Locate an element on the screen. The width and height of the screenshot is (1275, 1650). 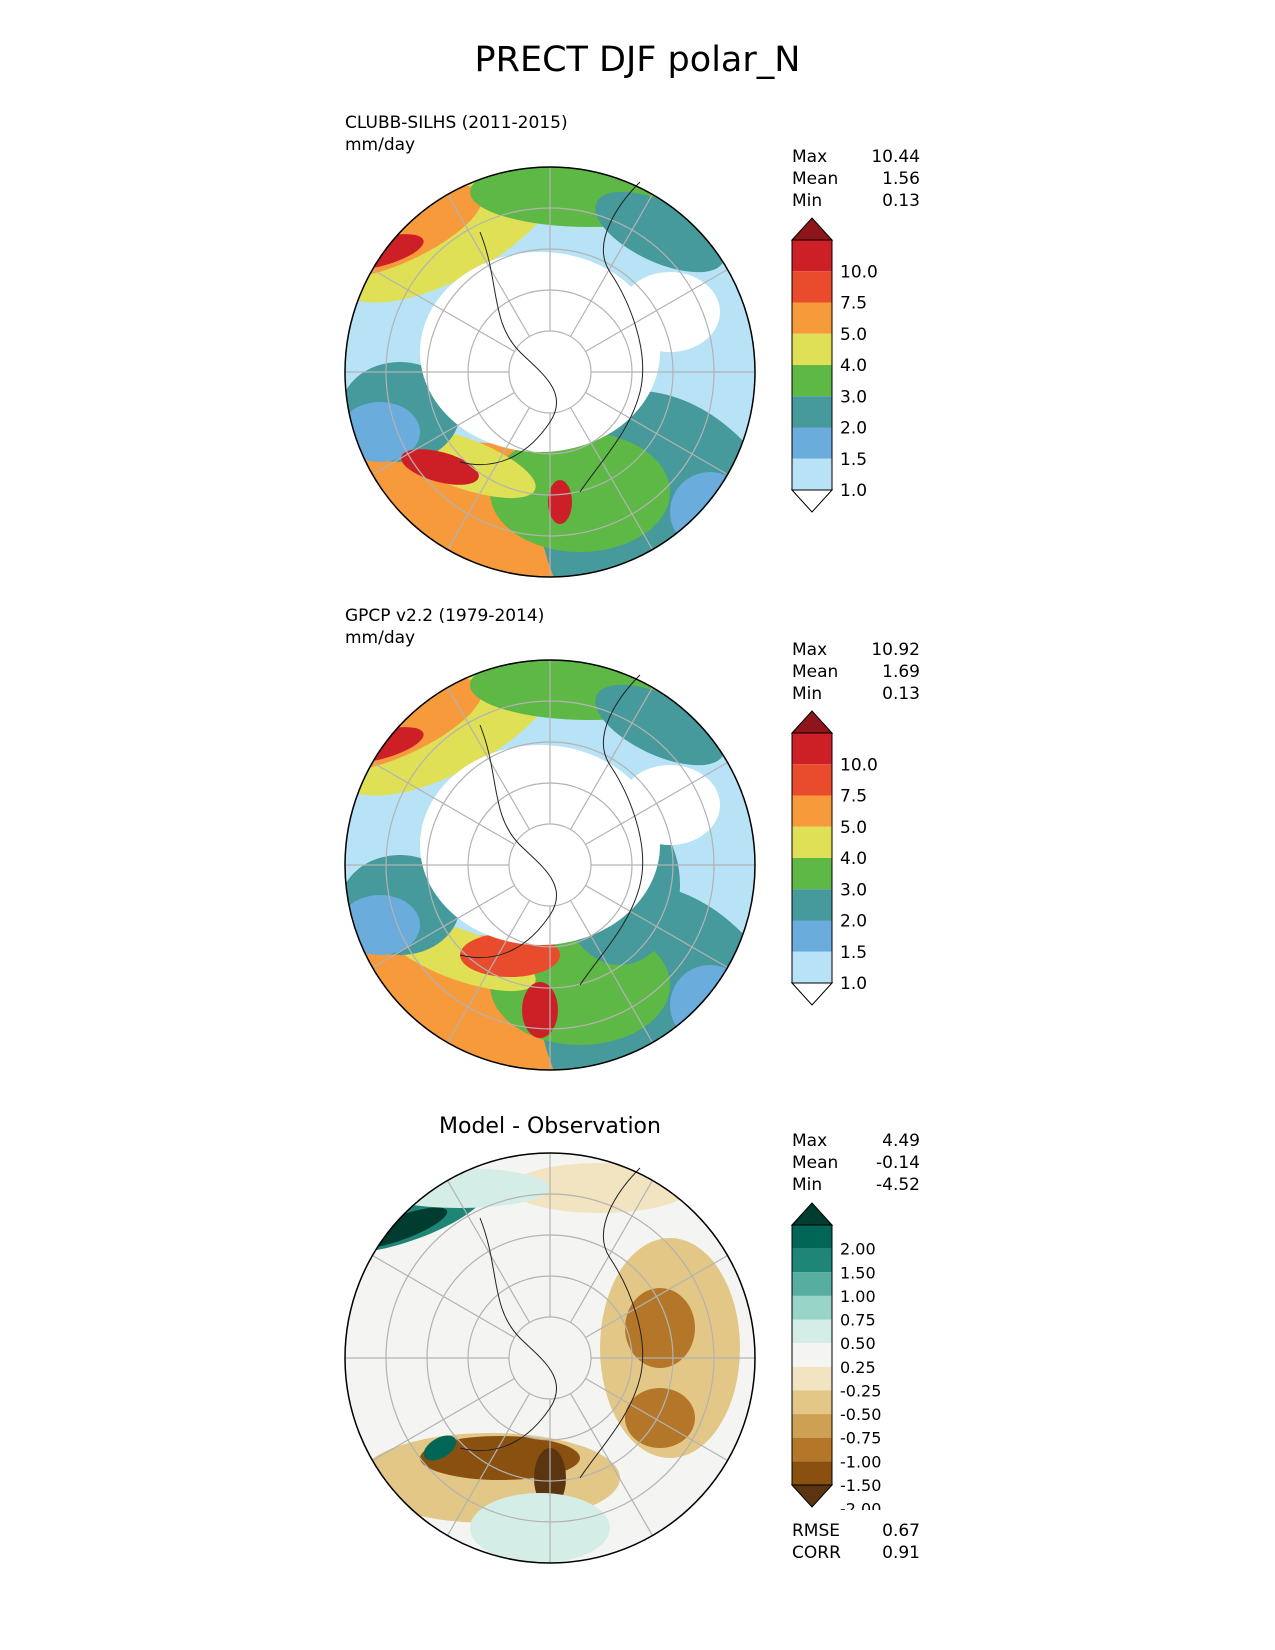
colorbar-tick-label: 1.0 is located at coordinates (853, 491).